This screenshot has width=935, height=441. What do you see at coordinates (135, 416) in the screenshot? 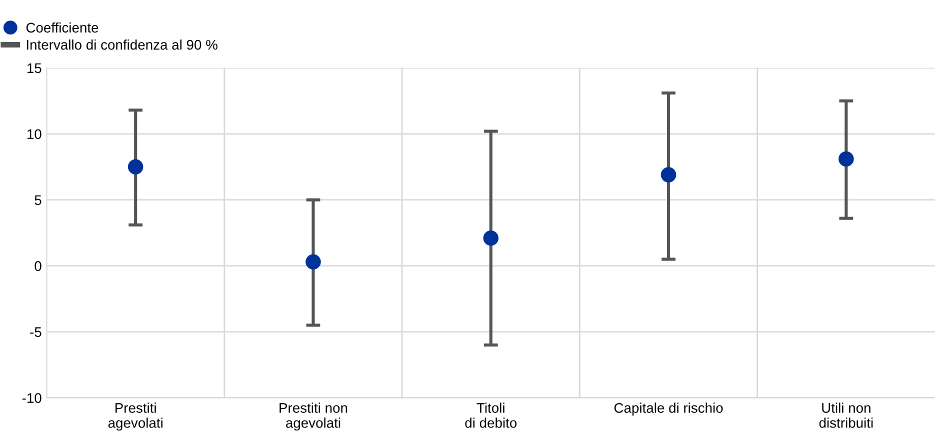
I see `x-tick-label: Prestiti agevolati` at bounding box center [135, 416].